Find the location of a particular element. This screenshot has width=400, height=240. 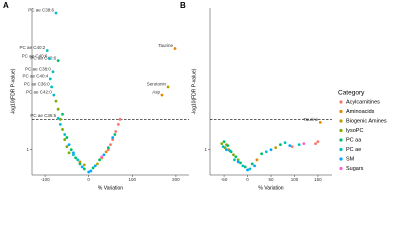

panel-label: A is located at coordinates (6, 5).